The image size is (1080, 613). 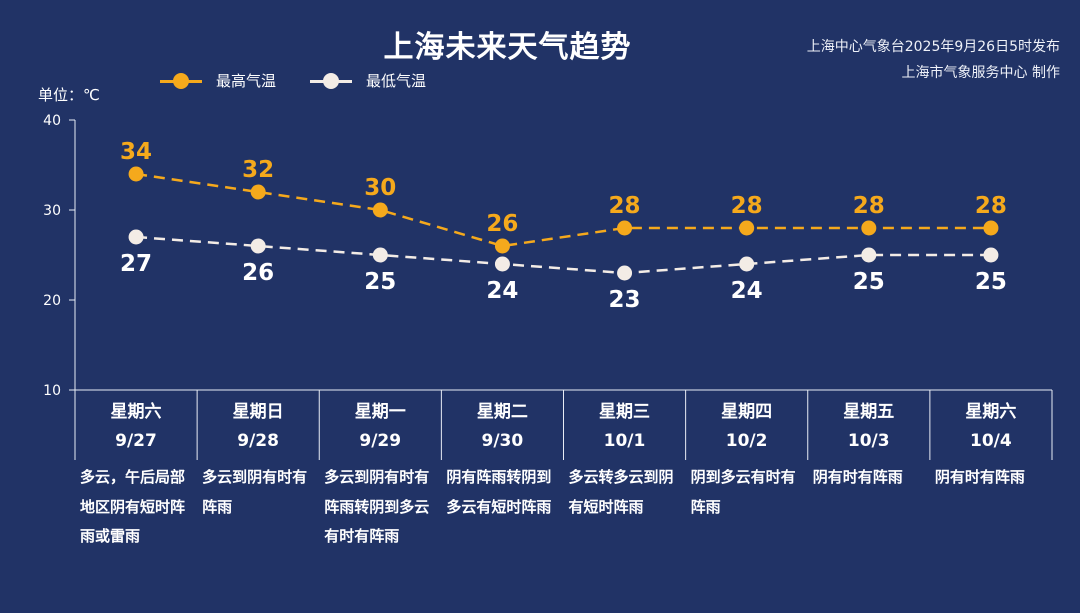 What do you see at coordinates (136, 441) in the screenshot?
I see `date-label: 9/27` at bounding box center [136, 441].